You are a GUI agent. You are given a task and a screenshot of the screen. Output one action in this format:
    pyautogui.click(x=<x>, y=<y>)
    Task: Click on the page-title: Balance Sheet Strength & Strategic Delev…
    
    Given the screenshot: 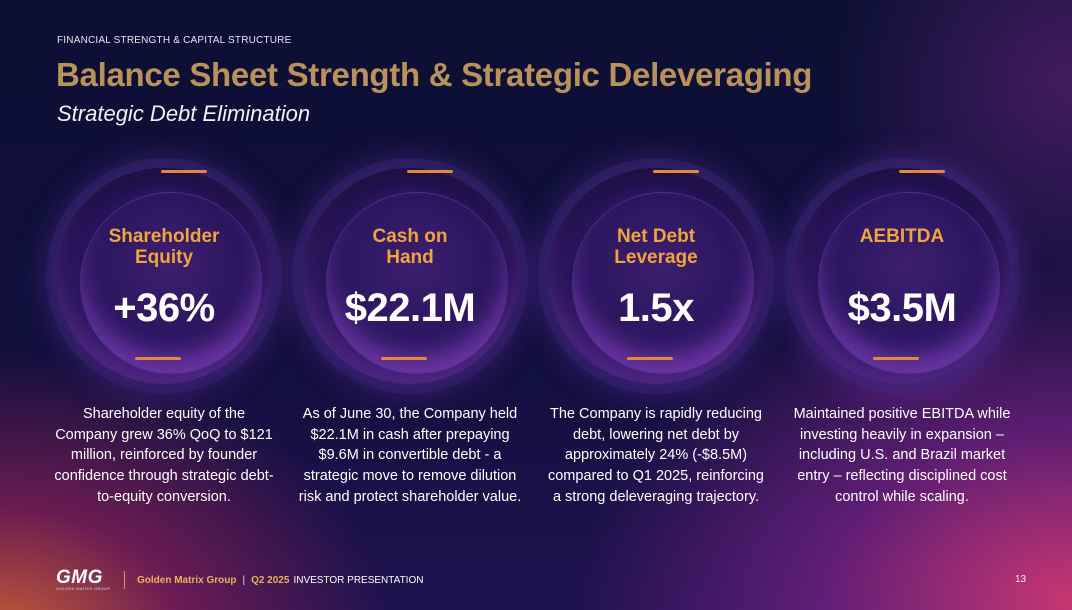 What is the action you would take?
    pyautogui.click(x=434, y=74)
    